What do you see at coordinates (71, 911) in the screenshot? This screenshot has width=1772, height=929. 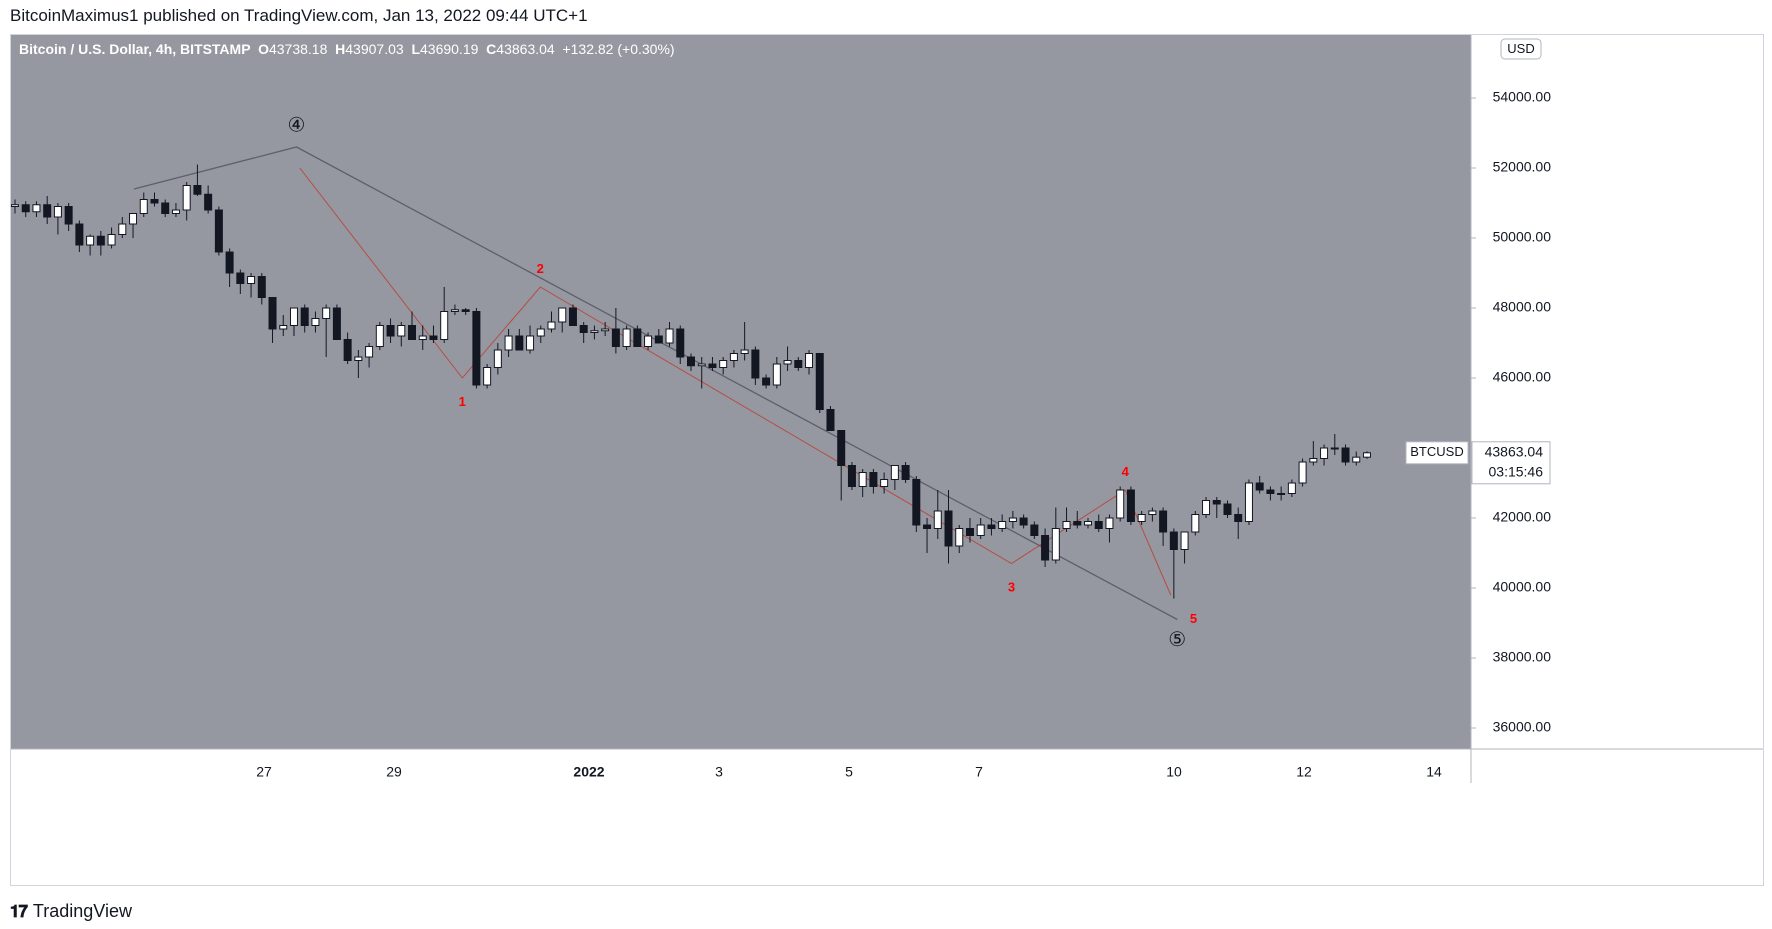 I see `footer-brand: 𝟏𝟕 TradingView` at bounding box center [71, 911].